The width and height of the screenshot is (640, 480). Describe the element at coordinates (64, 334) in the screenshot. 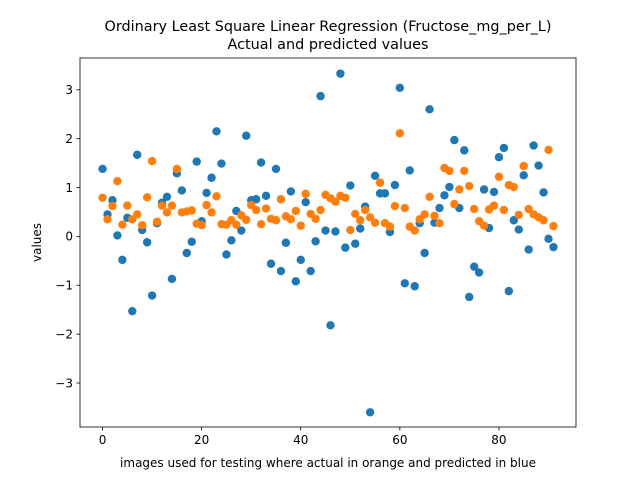

I see `y-tick-label: −2` at that location.